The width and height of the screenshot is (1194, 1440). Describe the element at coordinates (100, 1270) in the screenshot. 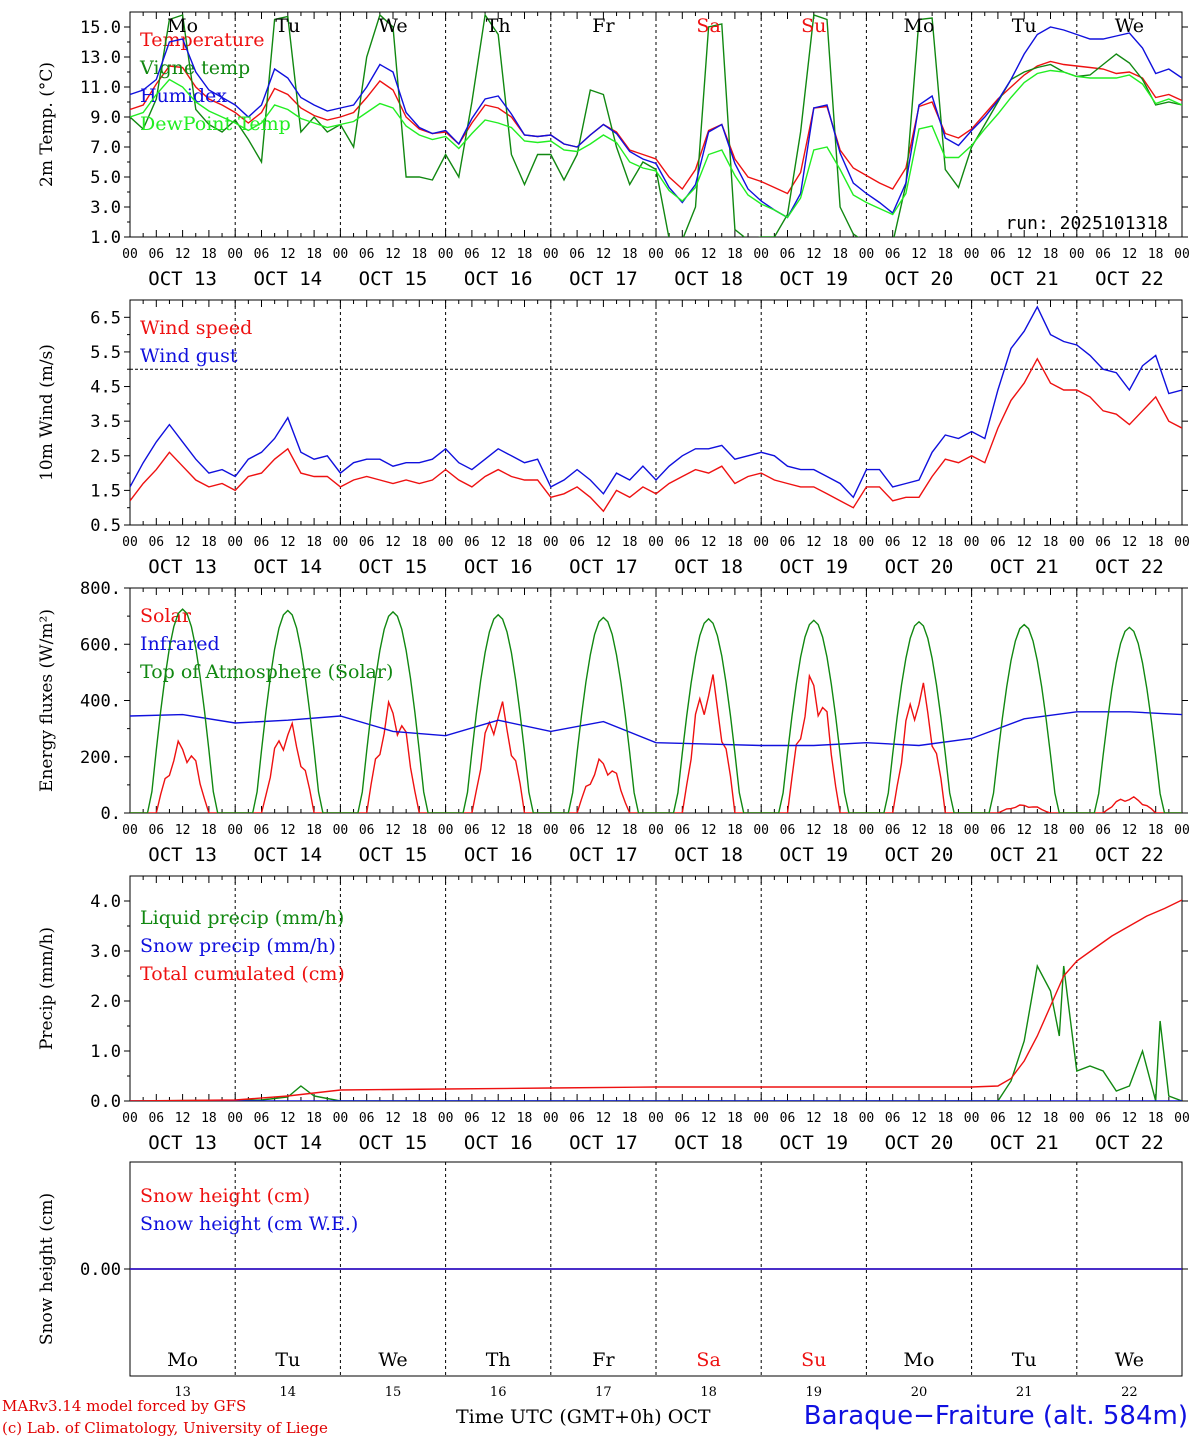

I see `y-tick-label: 0.00` at that location.